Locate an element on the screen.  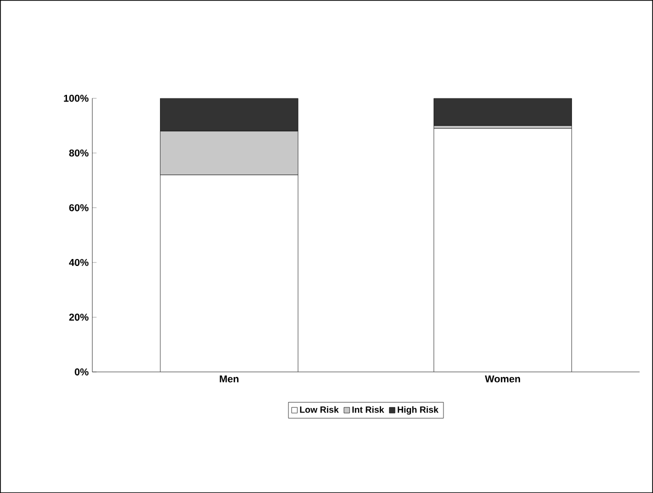
x-tick-label: Men is located at coordinates (229, 378).